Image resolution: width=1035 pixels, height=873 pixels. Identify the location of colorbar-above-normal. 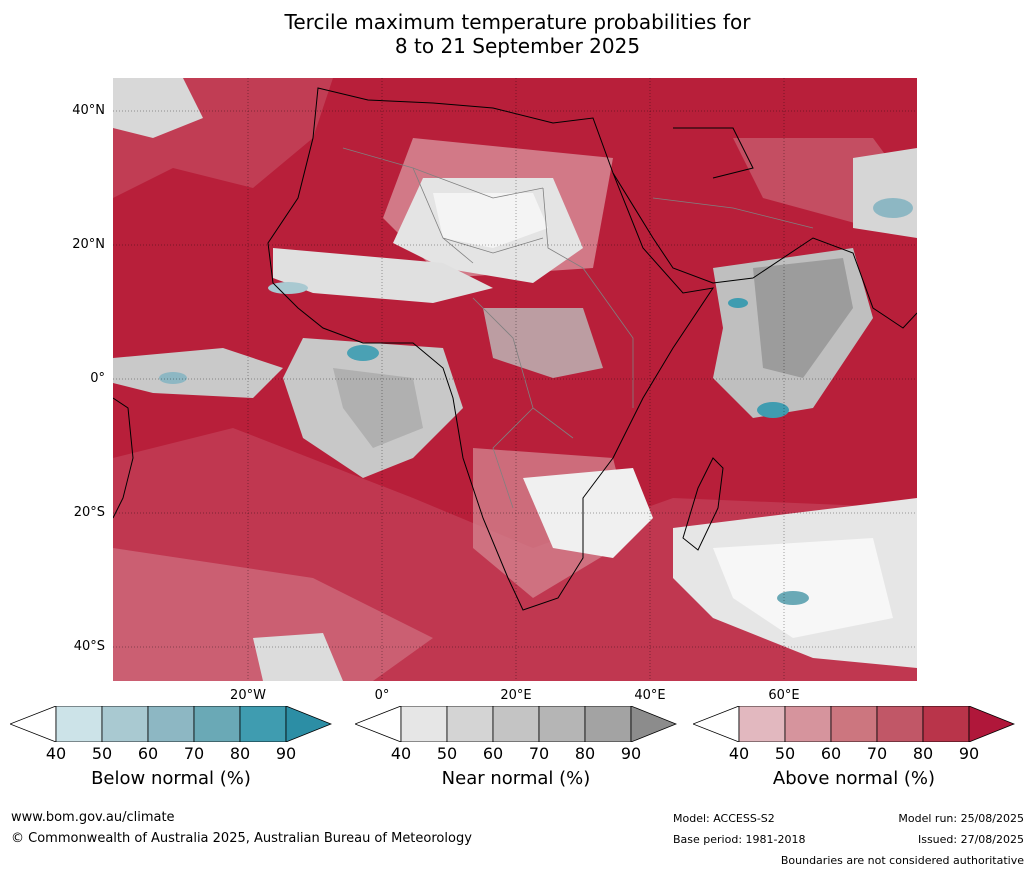
(854, 724).